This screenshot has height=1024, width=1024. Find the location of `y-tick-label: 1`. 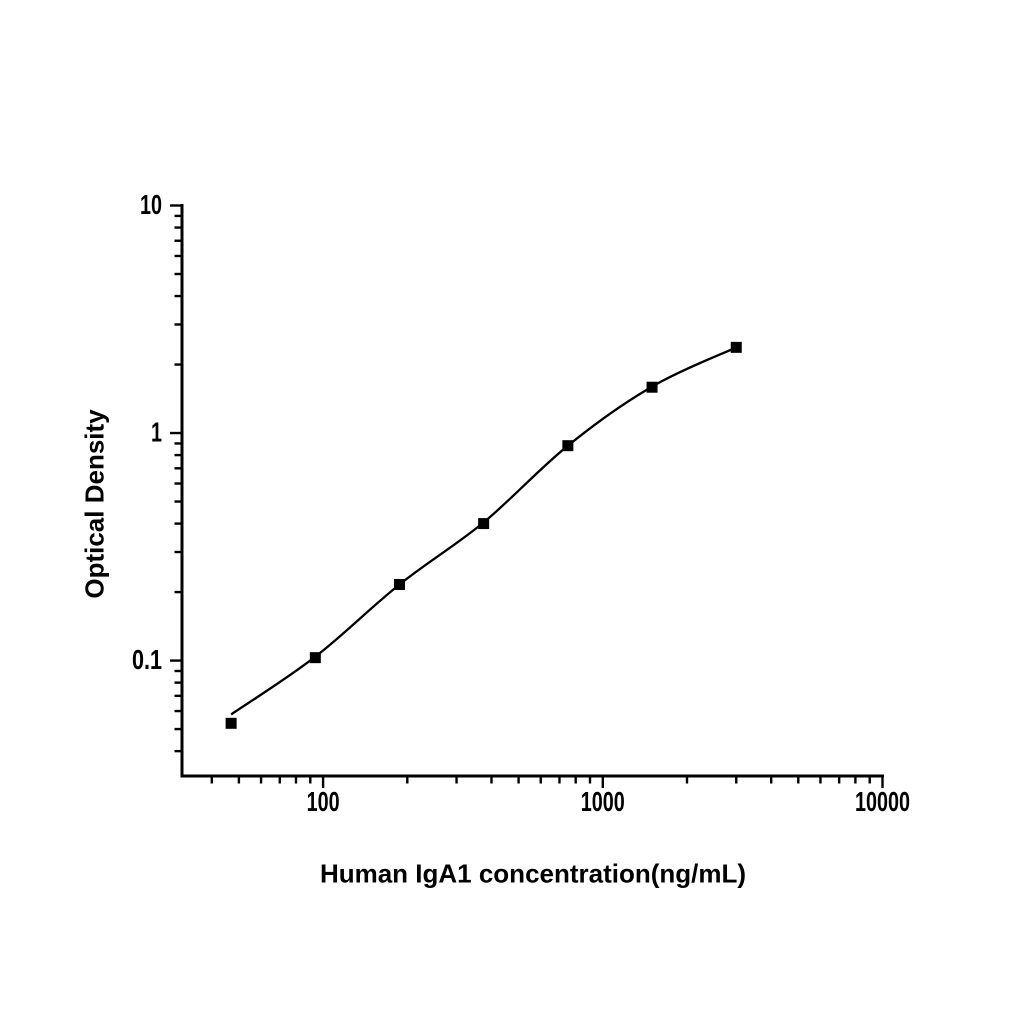

y-tick-label: 1 is located at coordinates (156, 432).